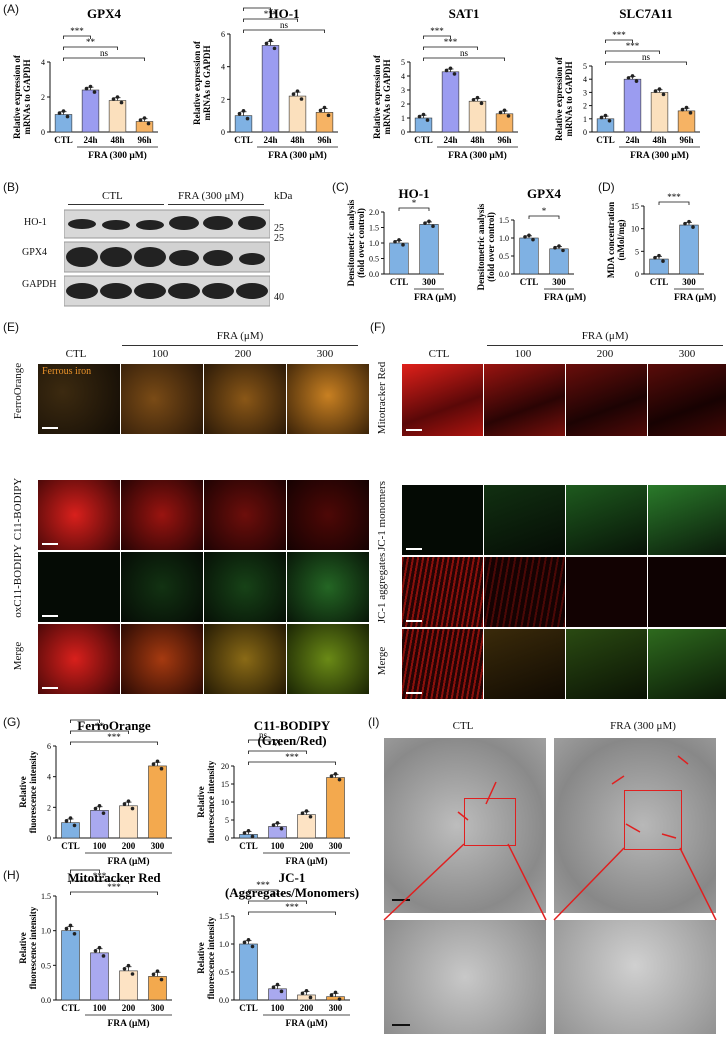 The width and height of the screenshot is (726, 1038). What do you see at coordinates (167, 258) in the screenshot?
I see `blot-strips` at bounding box center [167, 258].